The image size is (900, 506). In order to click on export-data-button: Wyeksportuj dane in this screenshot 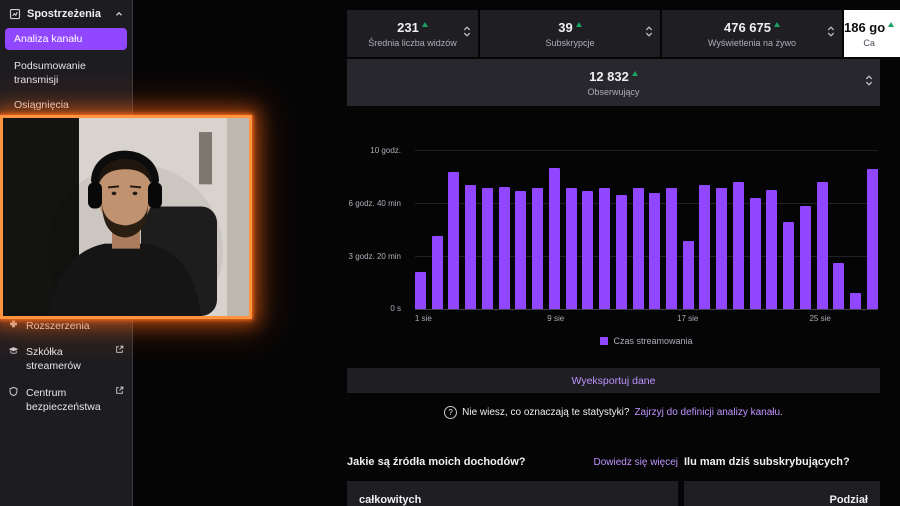, I will do `click(613, 380)`.